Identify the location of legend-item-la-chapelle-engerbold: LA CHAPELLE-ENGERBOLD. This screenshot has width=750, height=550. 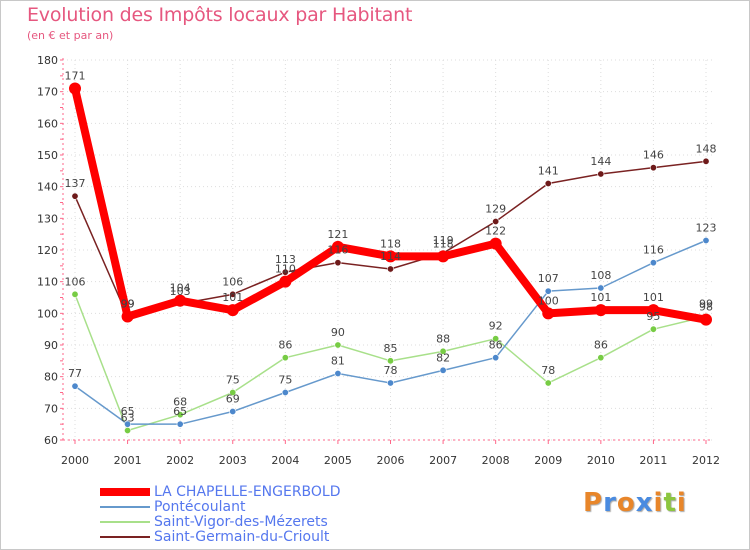
(265, 492).